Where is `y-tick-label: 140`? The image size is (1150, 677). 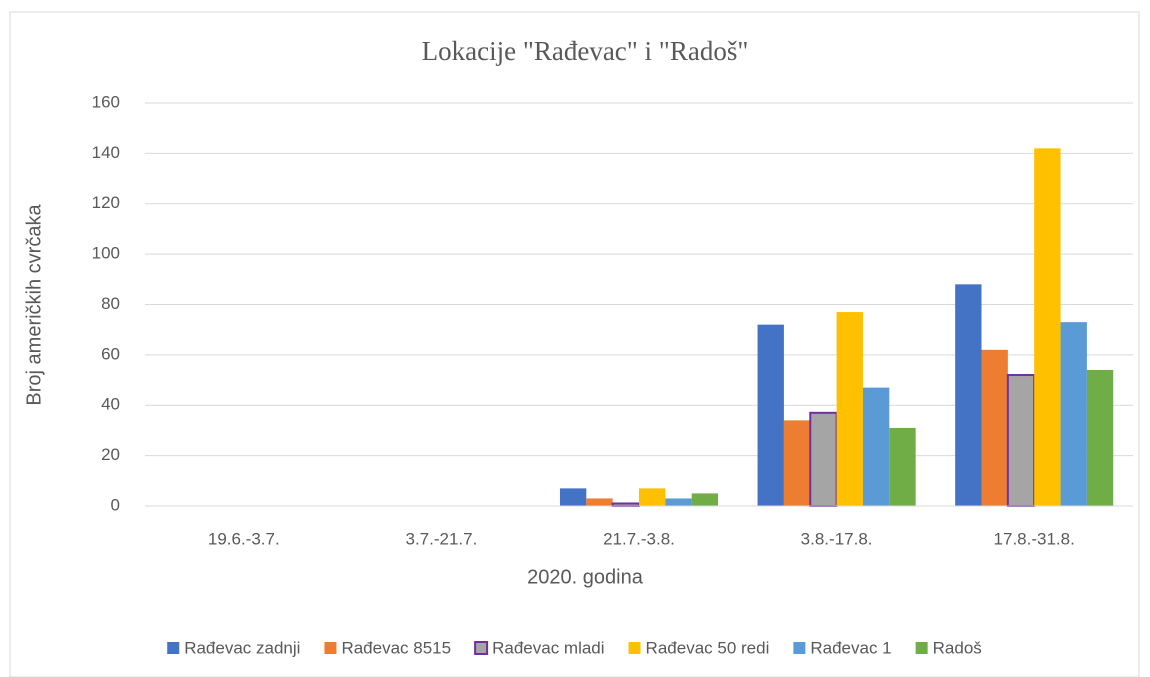
y-tick-label: 140 is located at coordinates (106, 152).